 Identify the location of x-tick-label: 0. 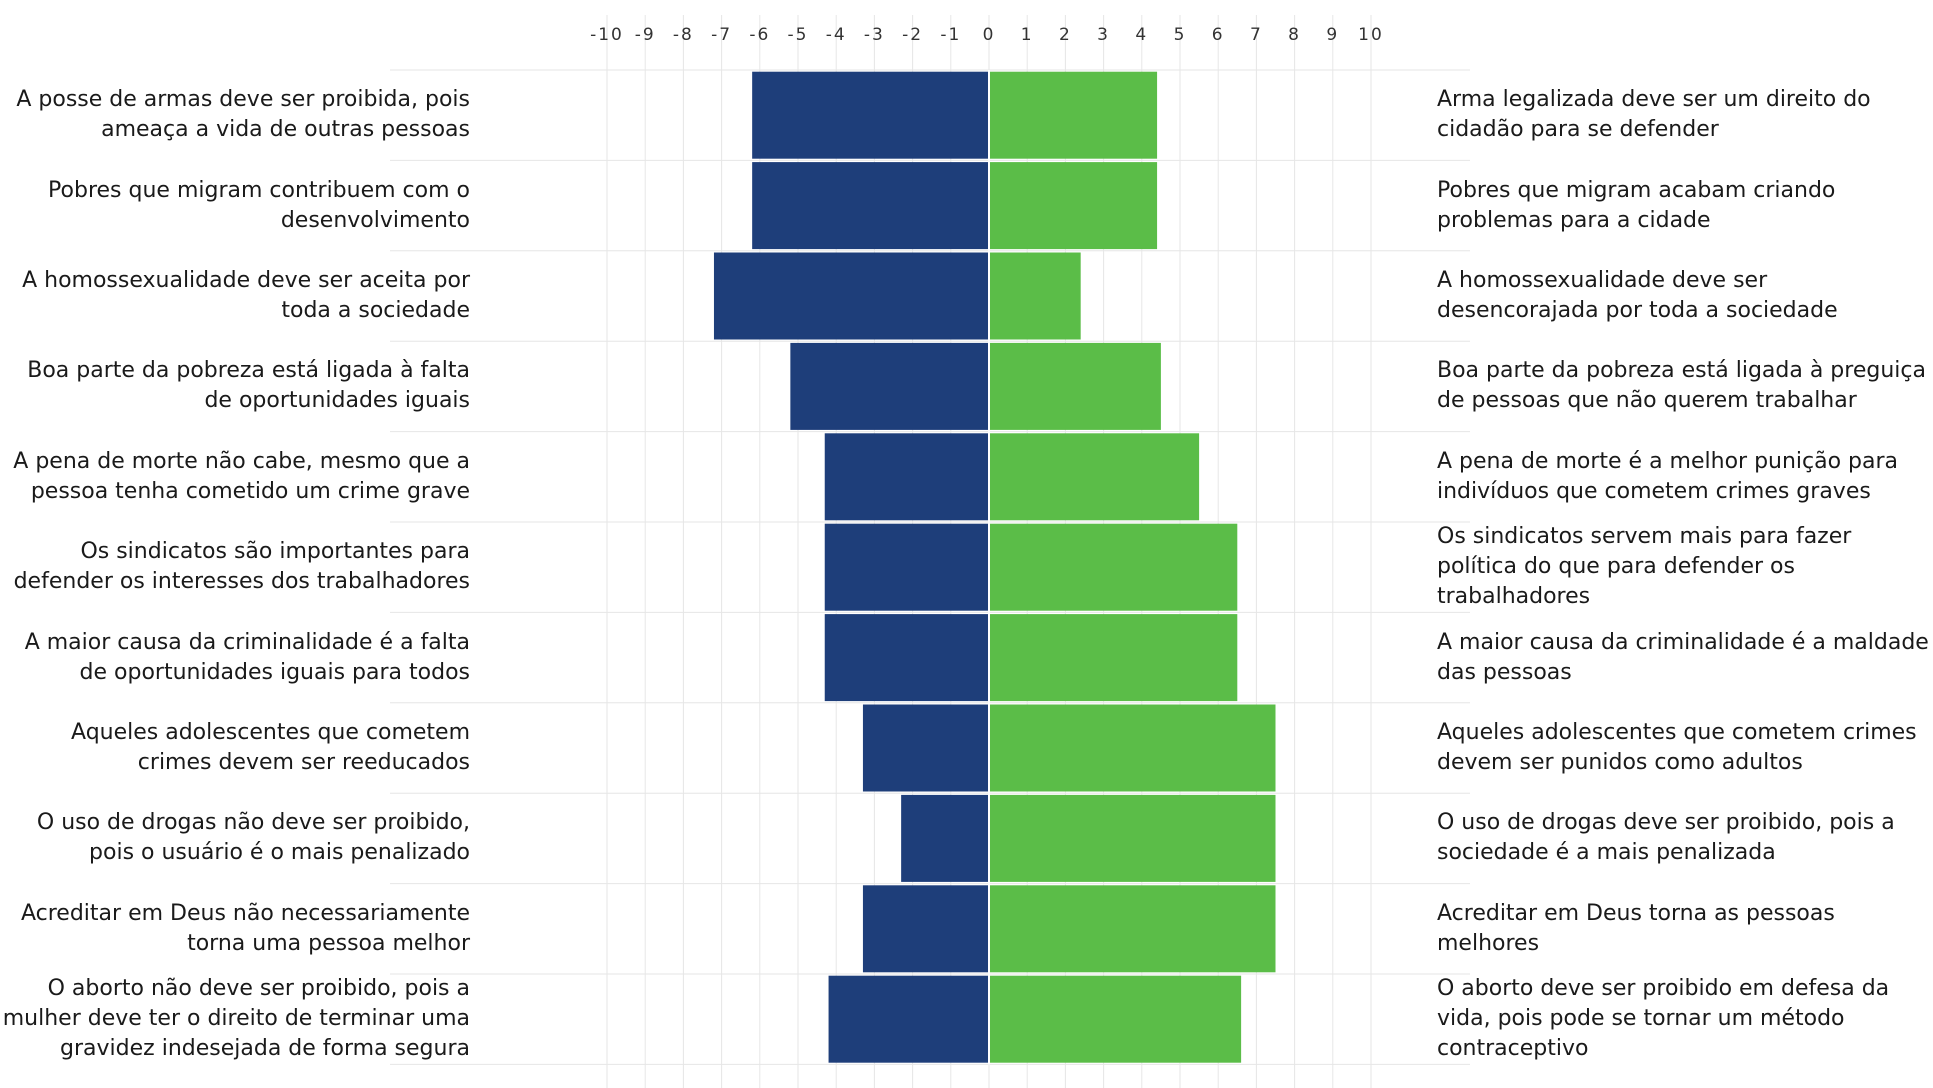
(989, 35).